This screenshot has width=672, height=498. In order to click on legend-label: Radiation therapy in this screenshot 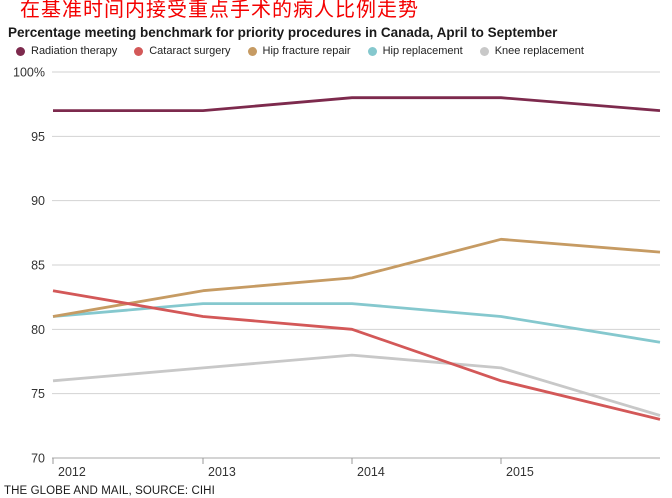, I will do `click(74, 51)`.